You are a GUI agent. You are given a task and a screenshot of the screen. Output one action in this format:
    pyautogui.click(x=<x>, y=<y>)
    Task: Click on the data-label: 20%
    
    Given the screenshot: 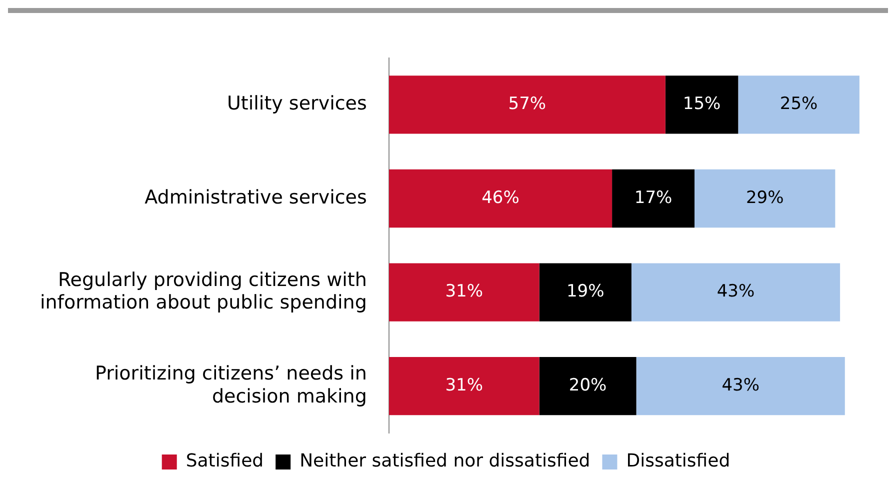 What is the action you would take?
    pyautogui.click(x=587, y=386)
    